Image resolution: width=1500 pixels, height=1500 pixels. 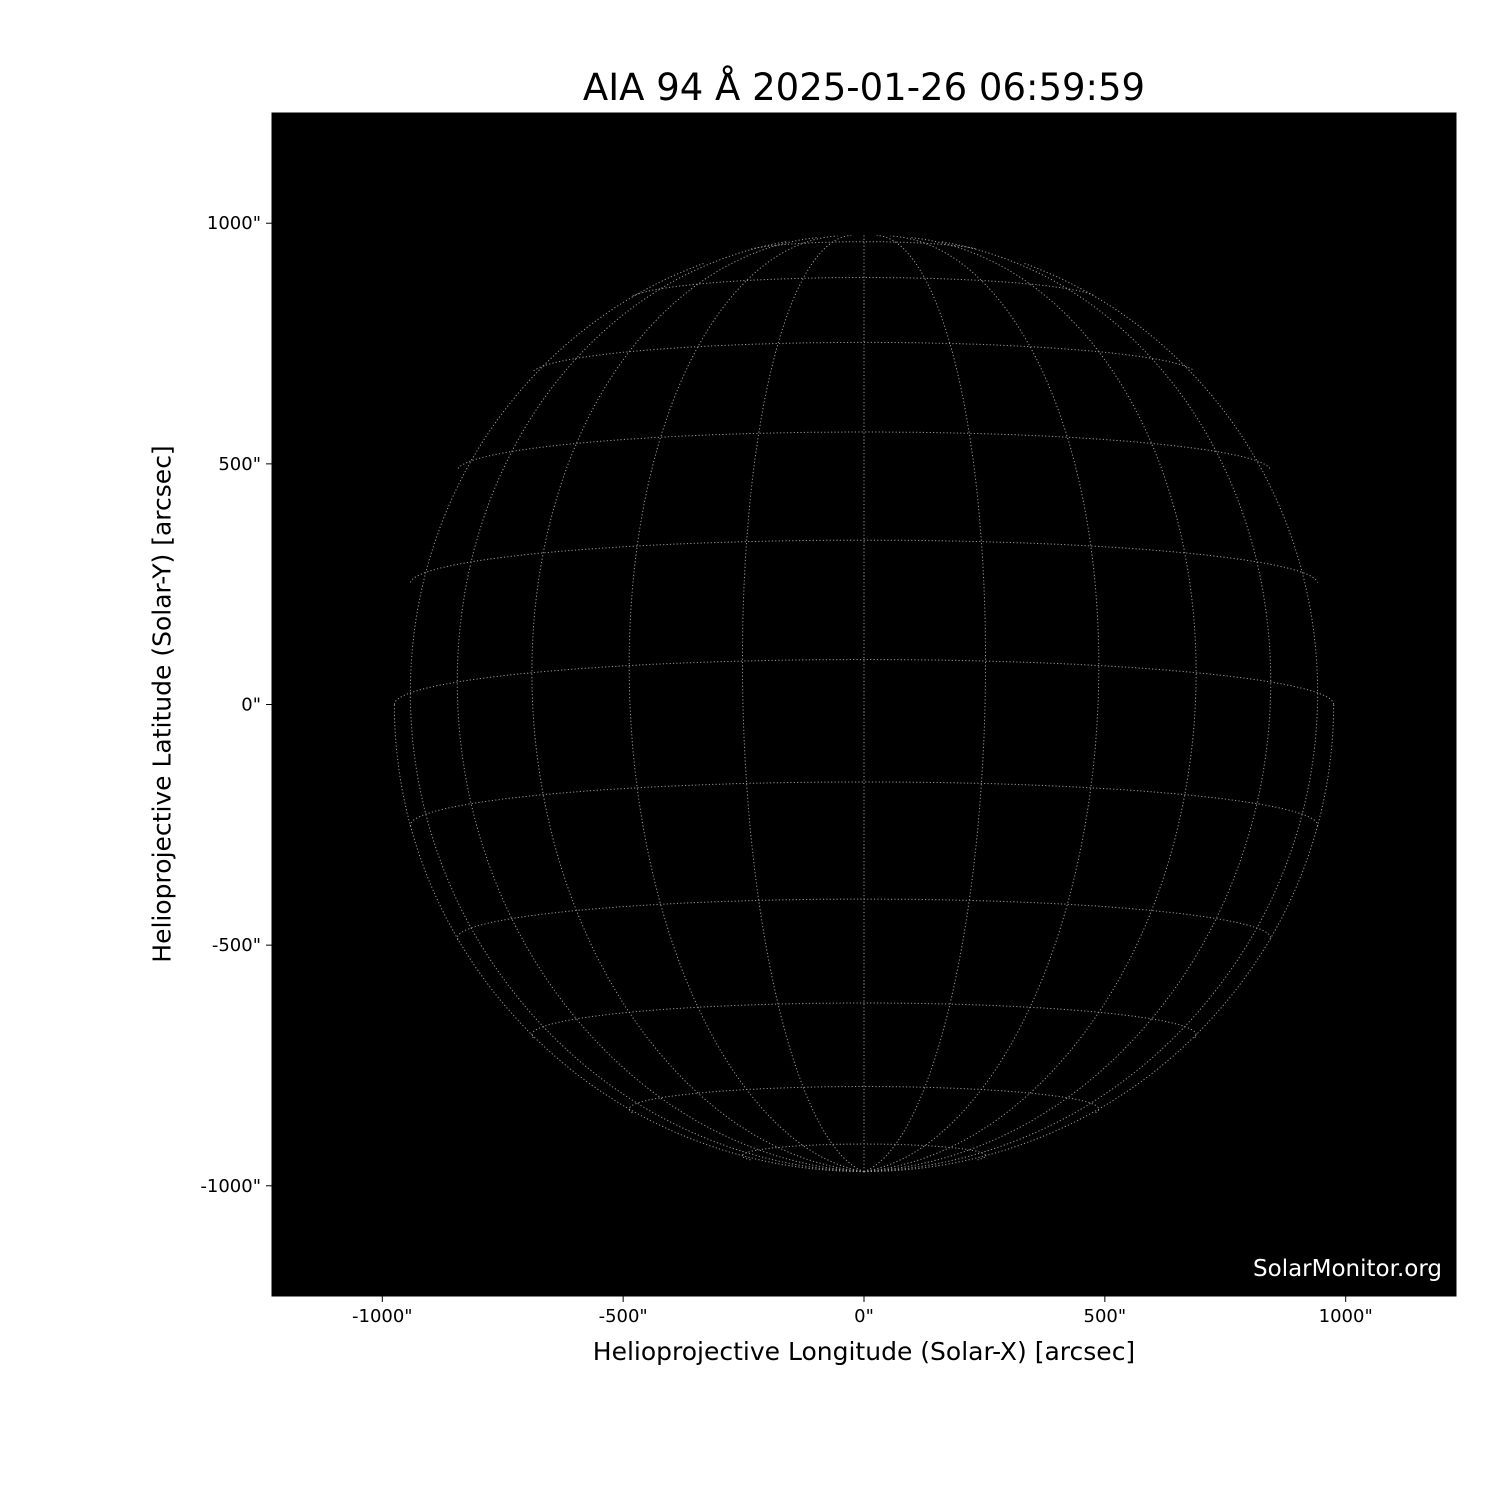 I want to click on x-tick-label: 1000", so click(x=1346, y=1316).